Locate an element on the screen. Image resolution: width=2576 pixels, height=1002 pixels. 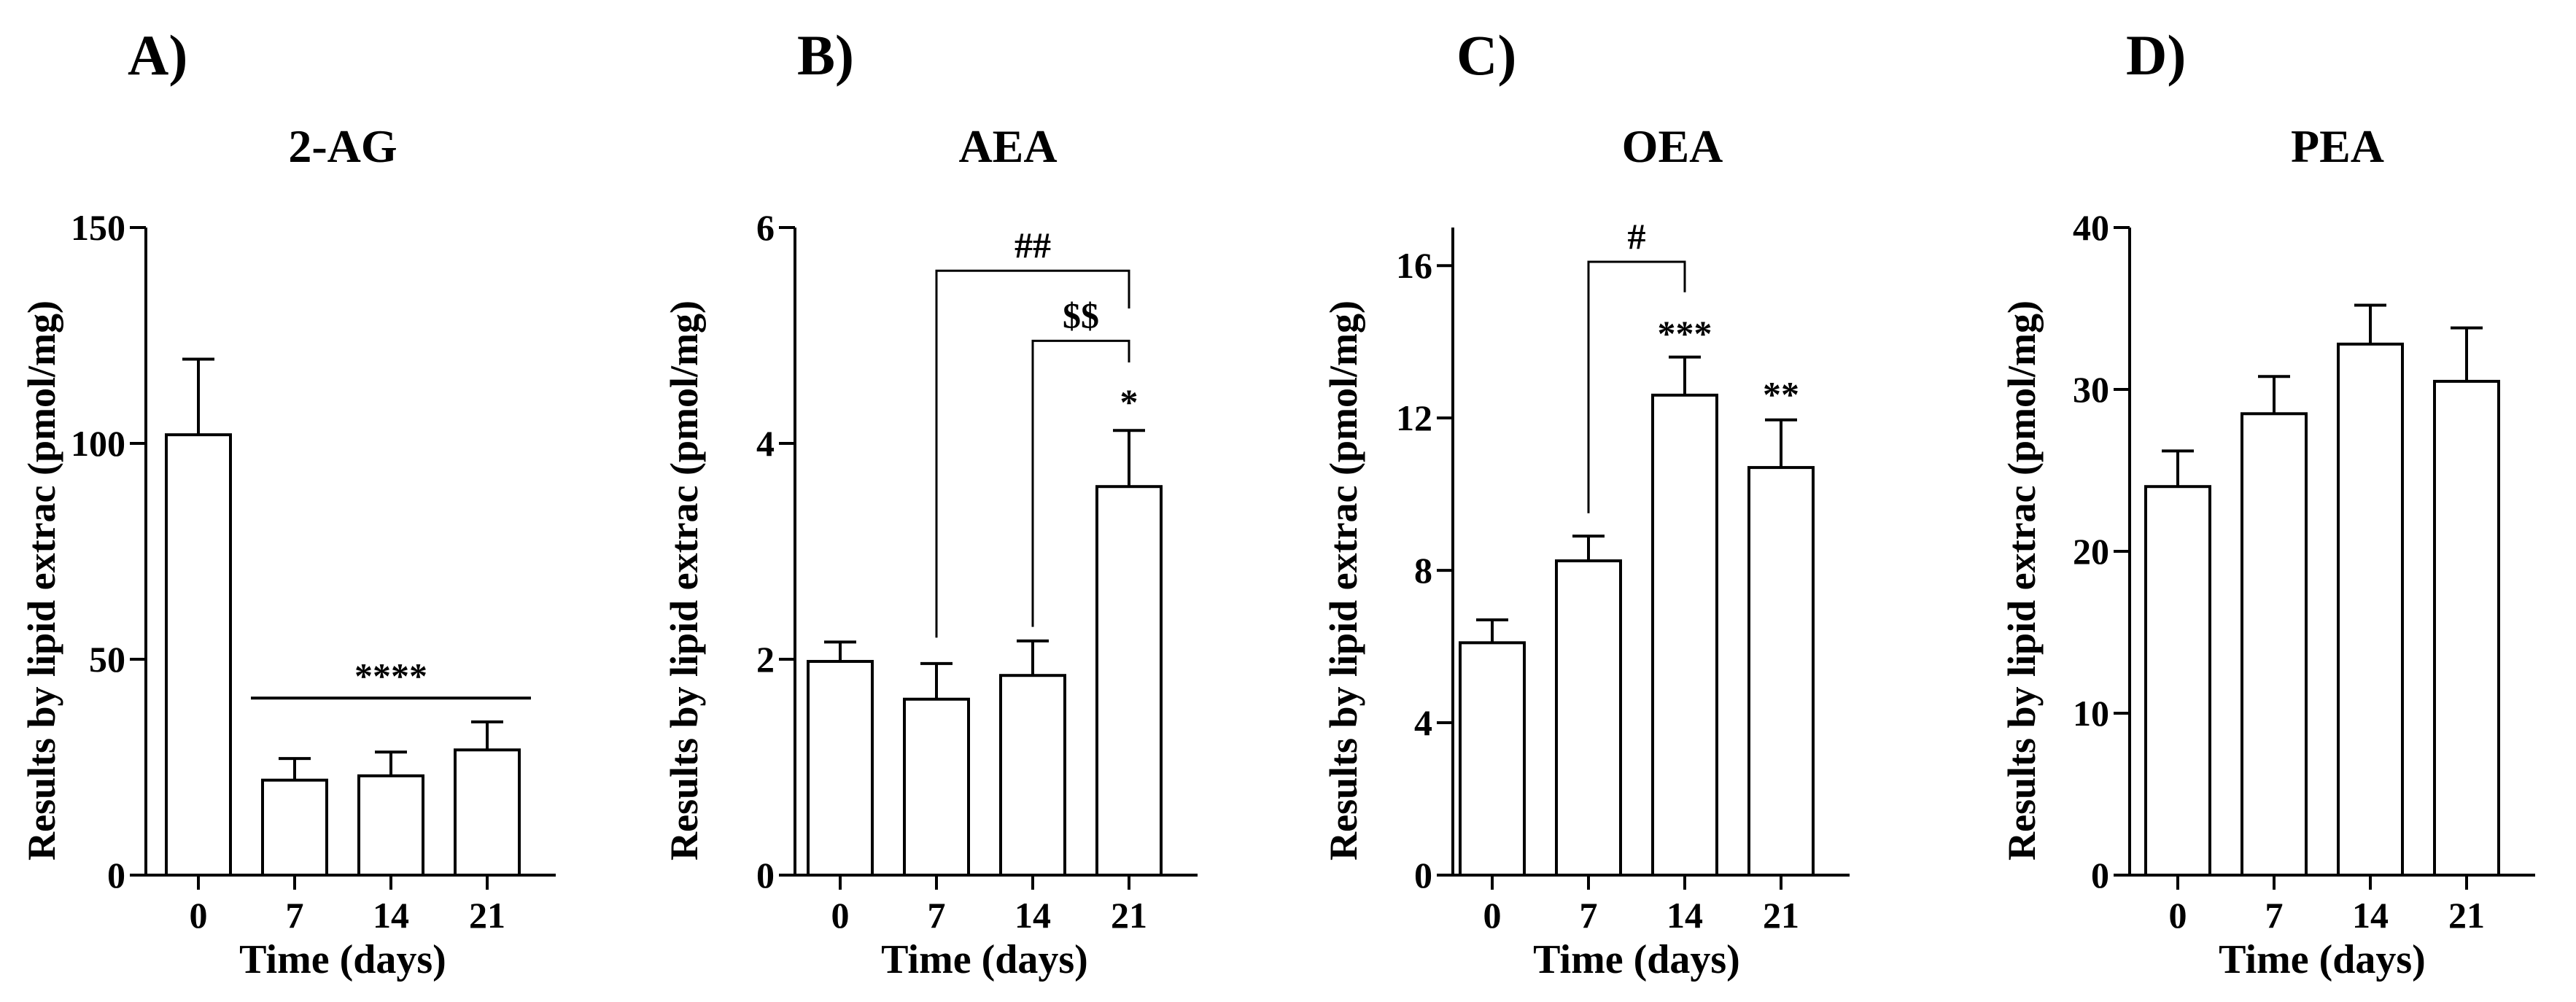
y-tick-label: 30 is located at coordinates (2091, 389).